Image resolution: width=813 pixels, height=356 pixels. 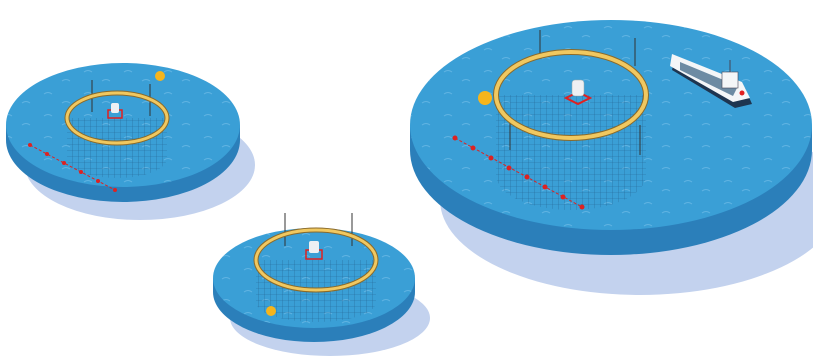 What do you see at coordinates (742, 93) in the screenshot?
I see `lifebuoy` at bounding box center [742, 93].